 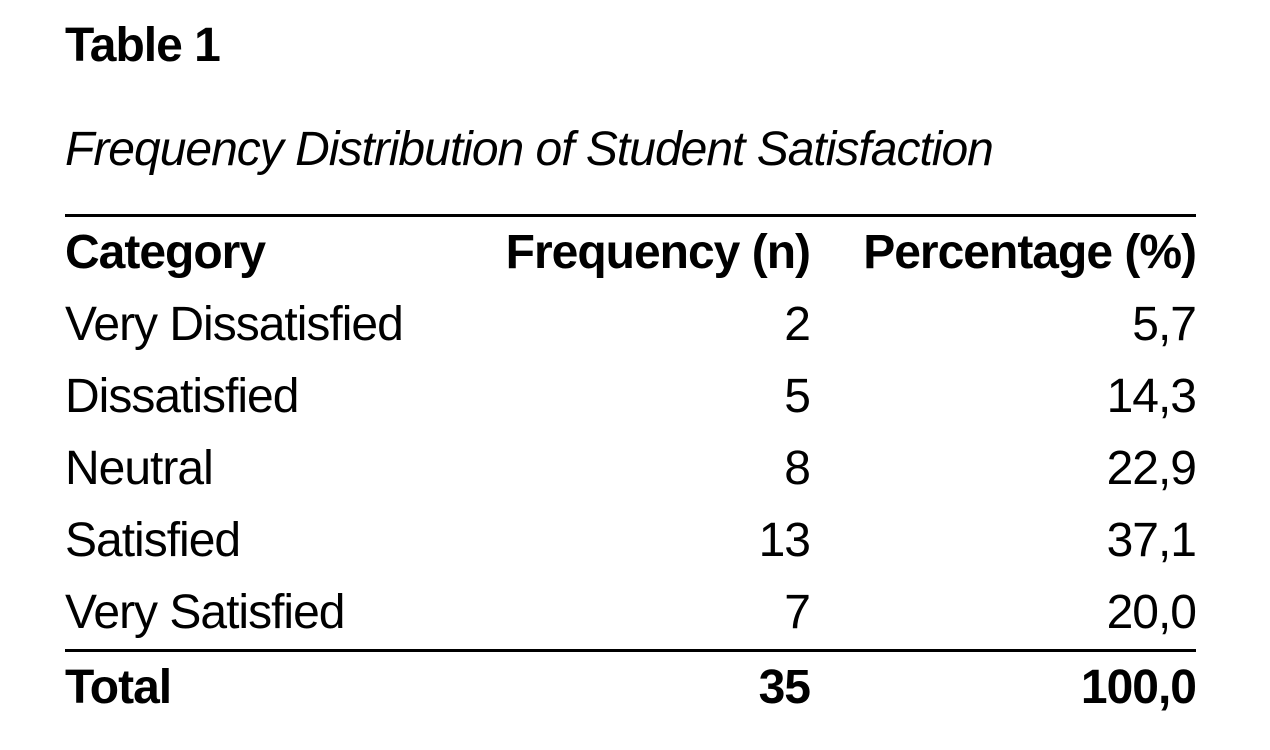 What do you see at coordinates (234, 324) in the screenshot?
I see `cell-category: Very Dissatisfied` at bounding box center [234, 324].